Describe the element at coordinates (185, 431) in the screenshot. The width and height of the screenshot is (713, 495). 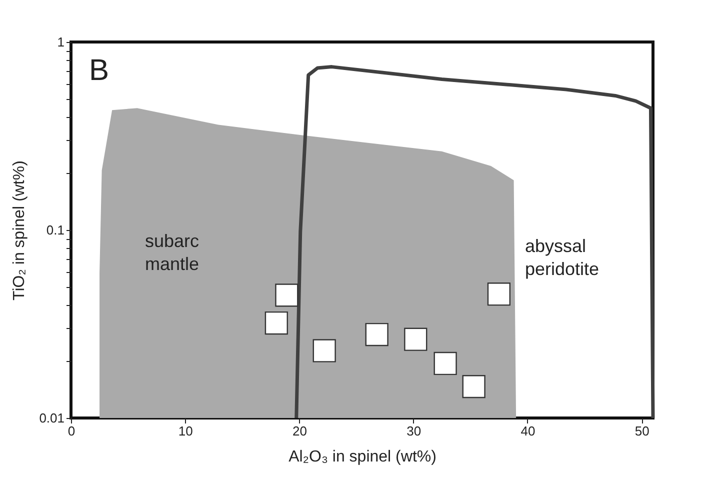
I see `x-tick-label: 10` at that location.